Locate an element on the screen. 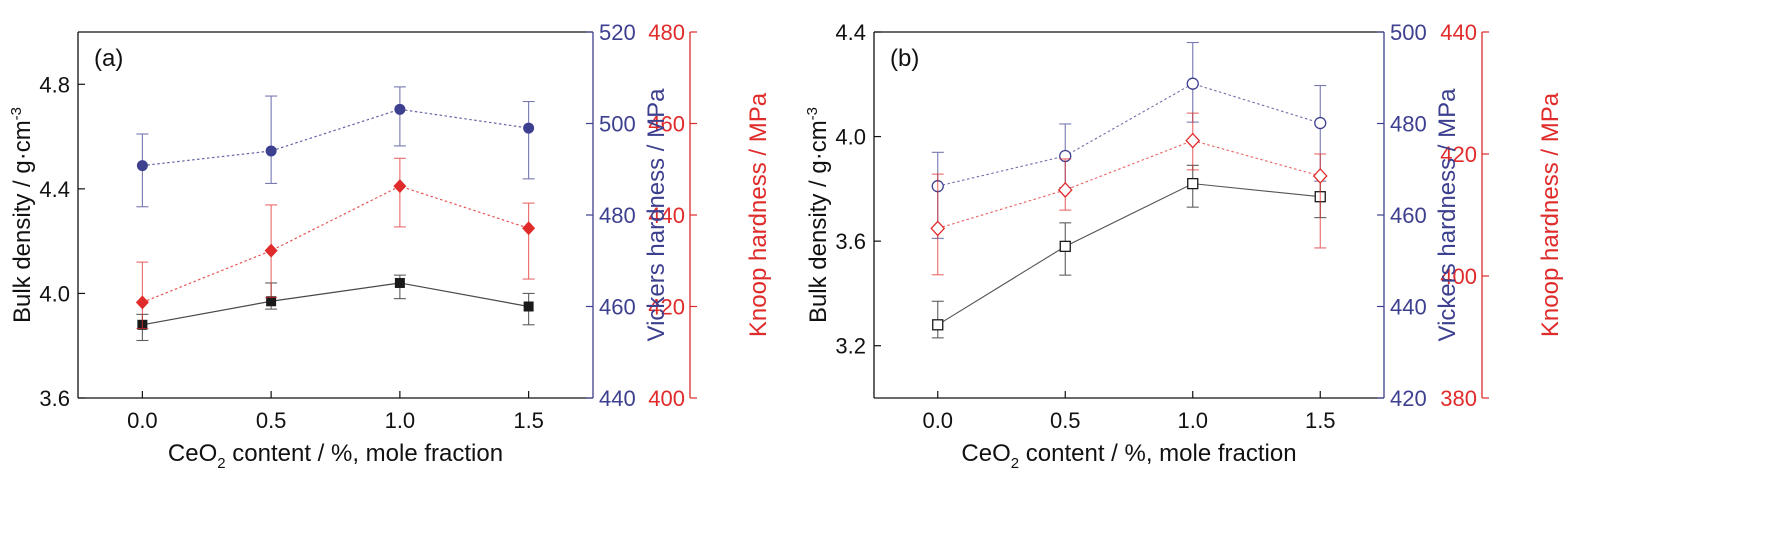 The width and height of the screenshot is (1772, 546). panel-2-left-tick-label: 4.0 is located at coordinates (850, 137).